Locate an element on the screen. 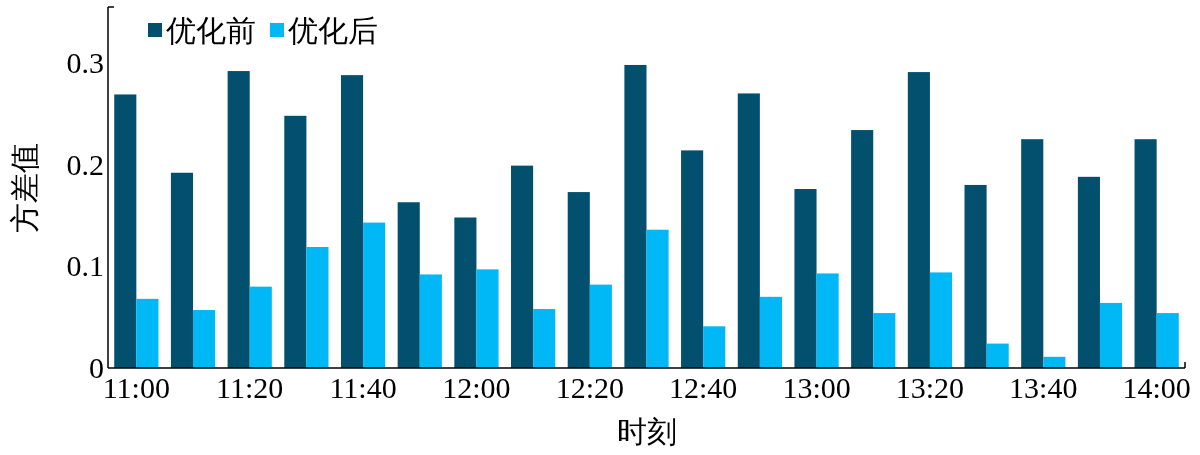 Image resolution: width=1200 pixels, height=455 pixels. legend-label: 优化后 is located at coordinates (333, 30).